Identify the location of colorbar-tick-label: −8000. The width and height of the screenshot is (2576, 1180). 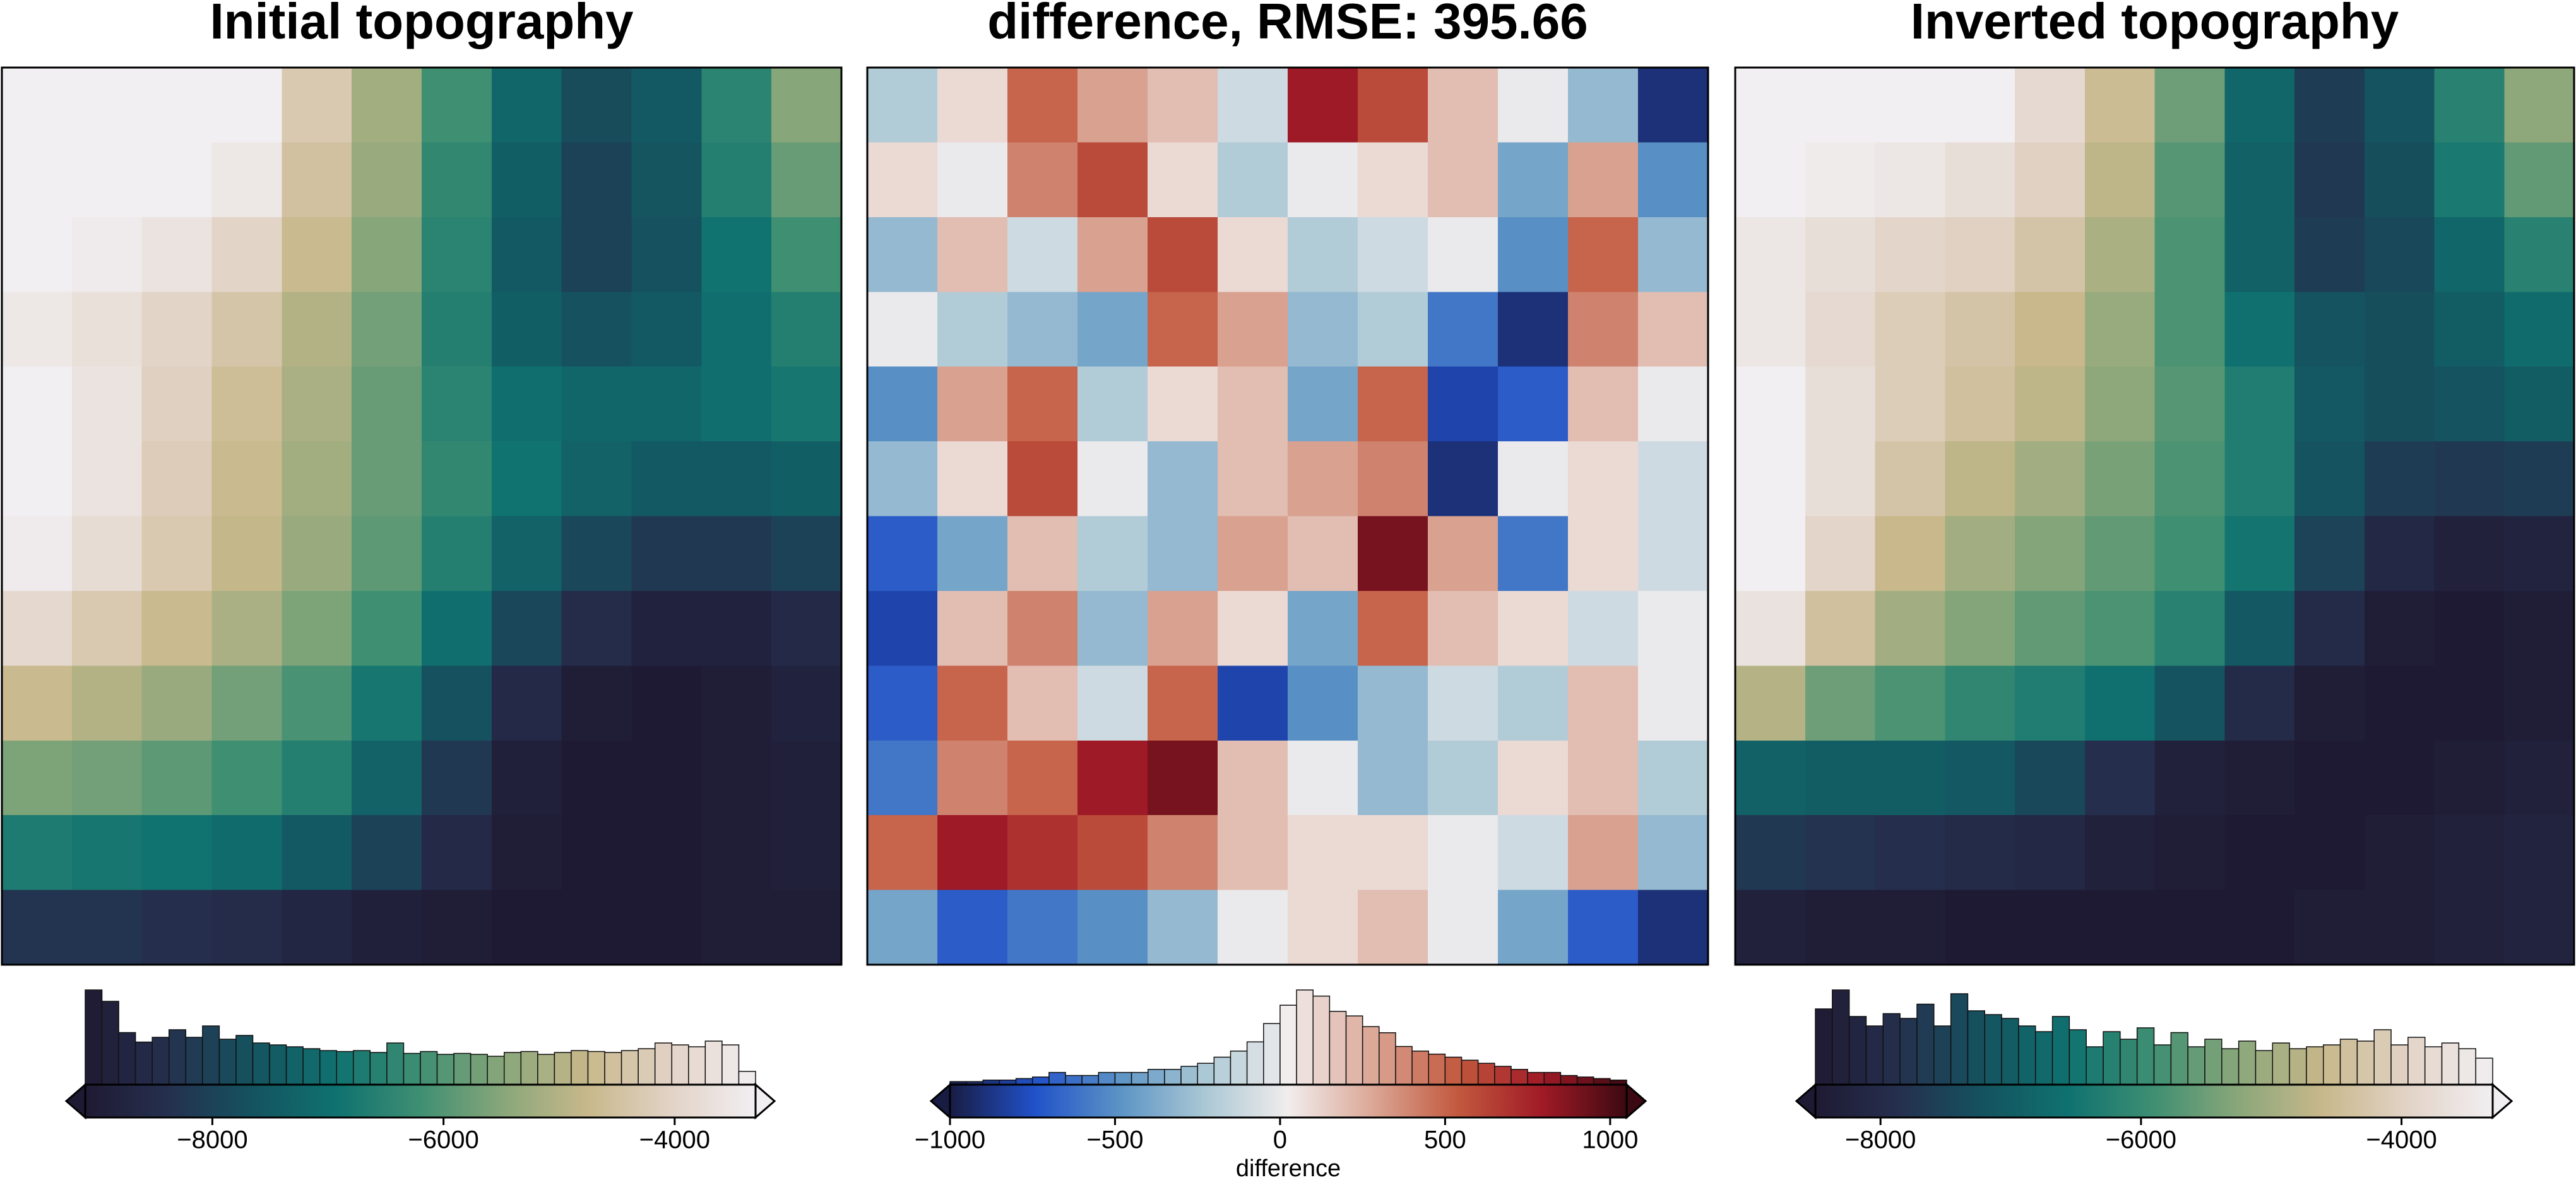
(1881, 1140).